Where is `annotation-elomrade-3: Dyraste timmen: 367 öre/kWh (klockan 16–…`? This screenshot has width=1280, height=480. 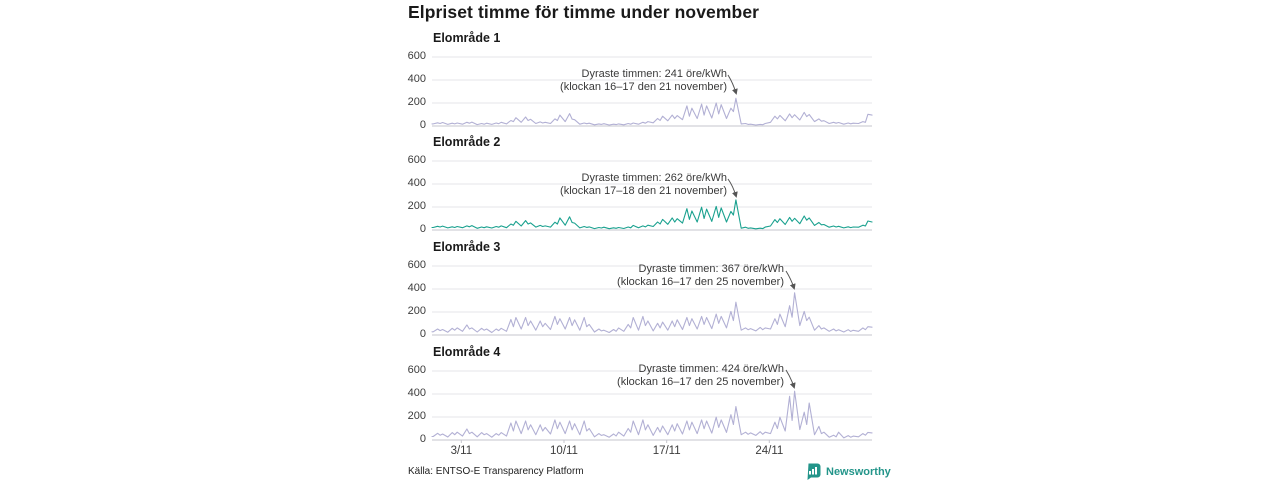
annotation-elomrade-3: Dyraste timmen: 367 öre/kWh (klockan 16–… is located at coordinates (700, 275).